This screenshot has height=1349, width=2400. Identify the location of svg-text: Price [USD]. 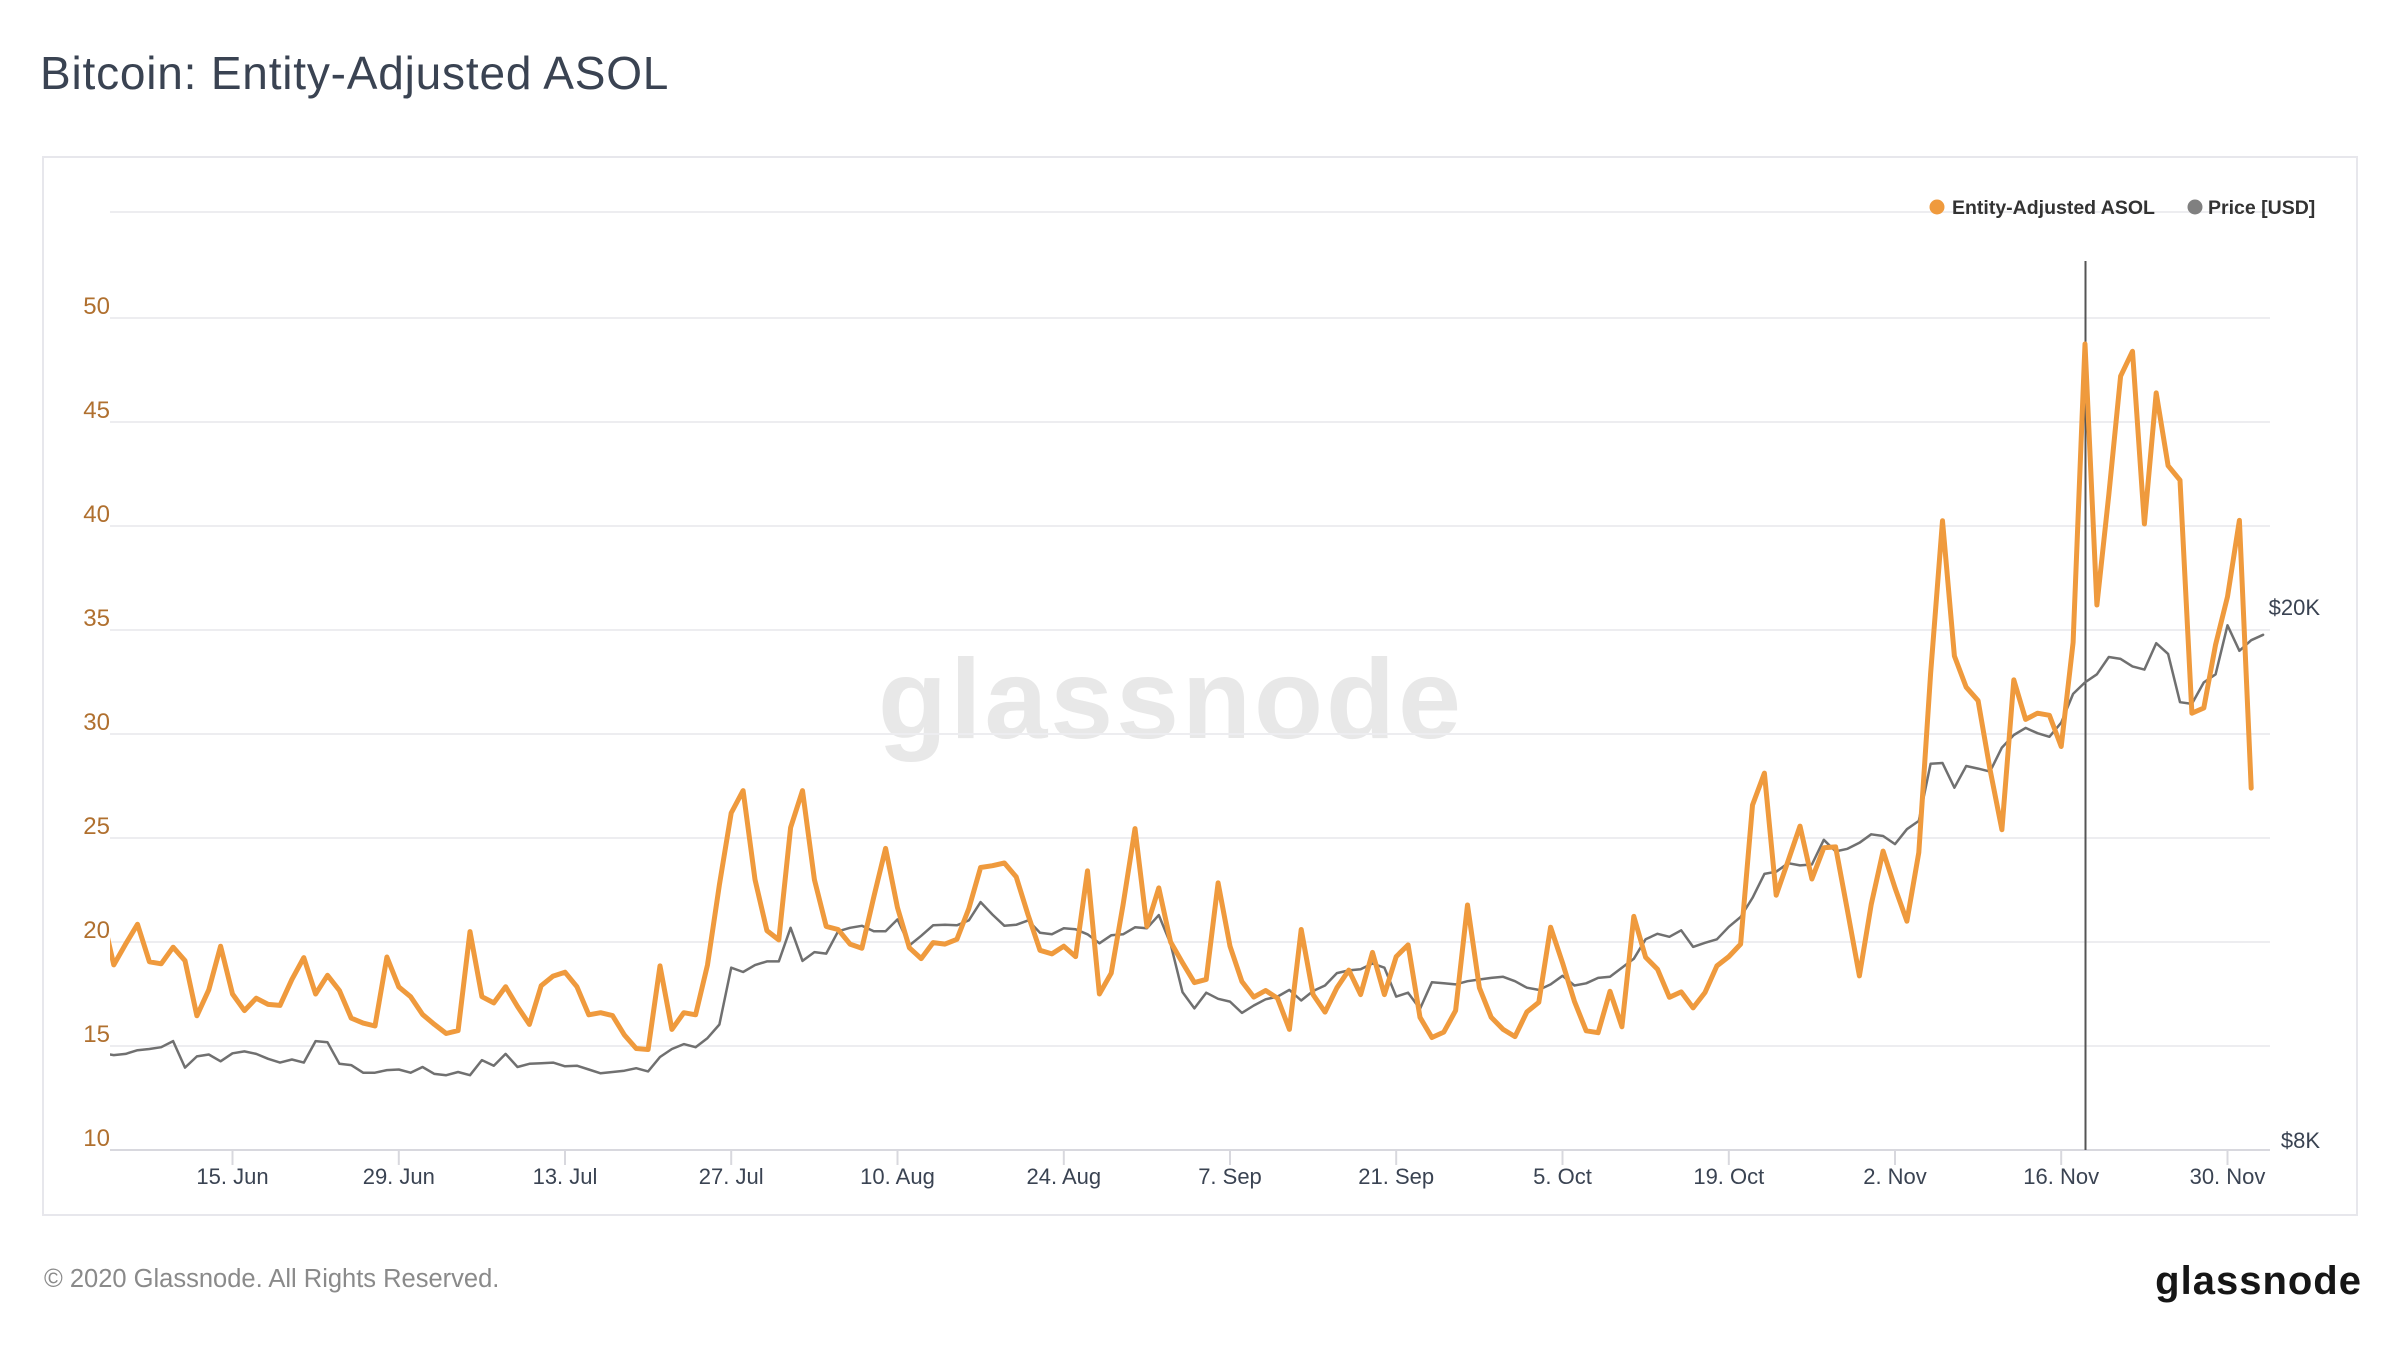
(2261, 208).